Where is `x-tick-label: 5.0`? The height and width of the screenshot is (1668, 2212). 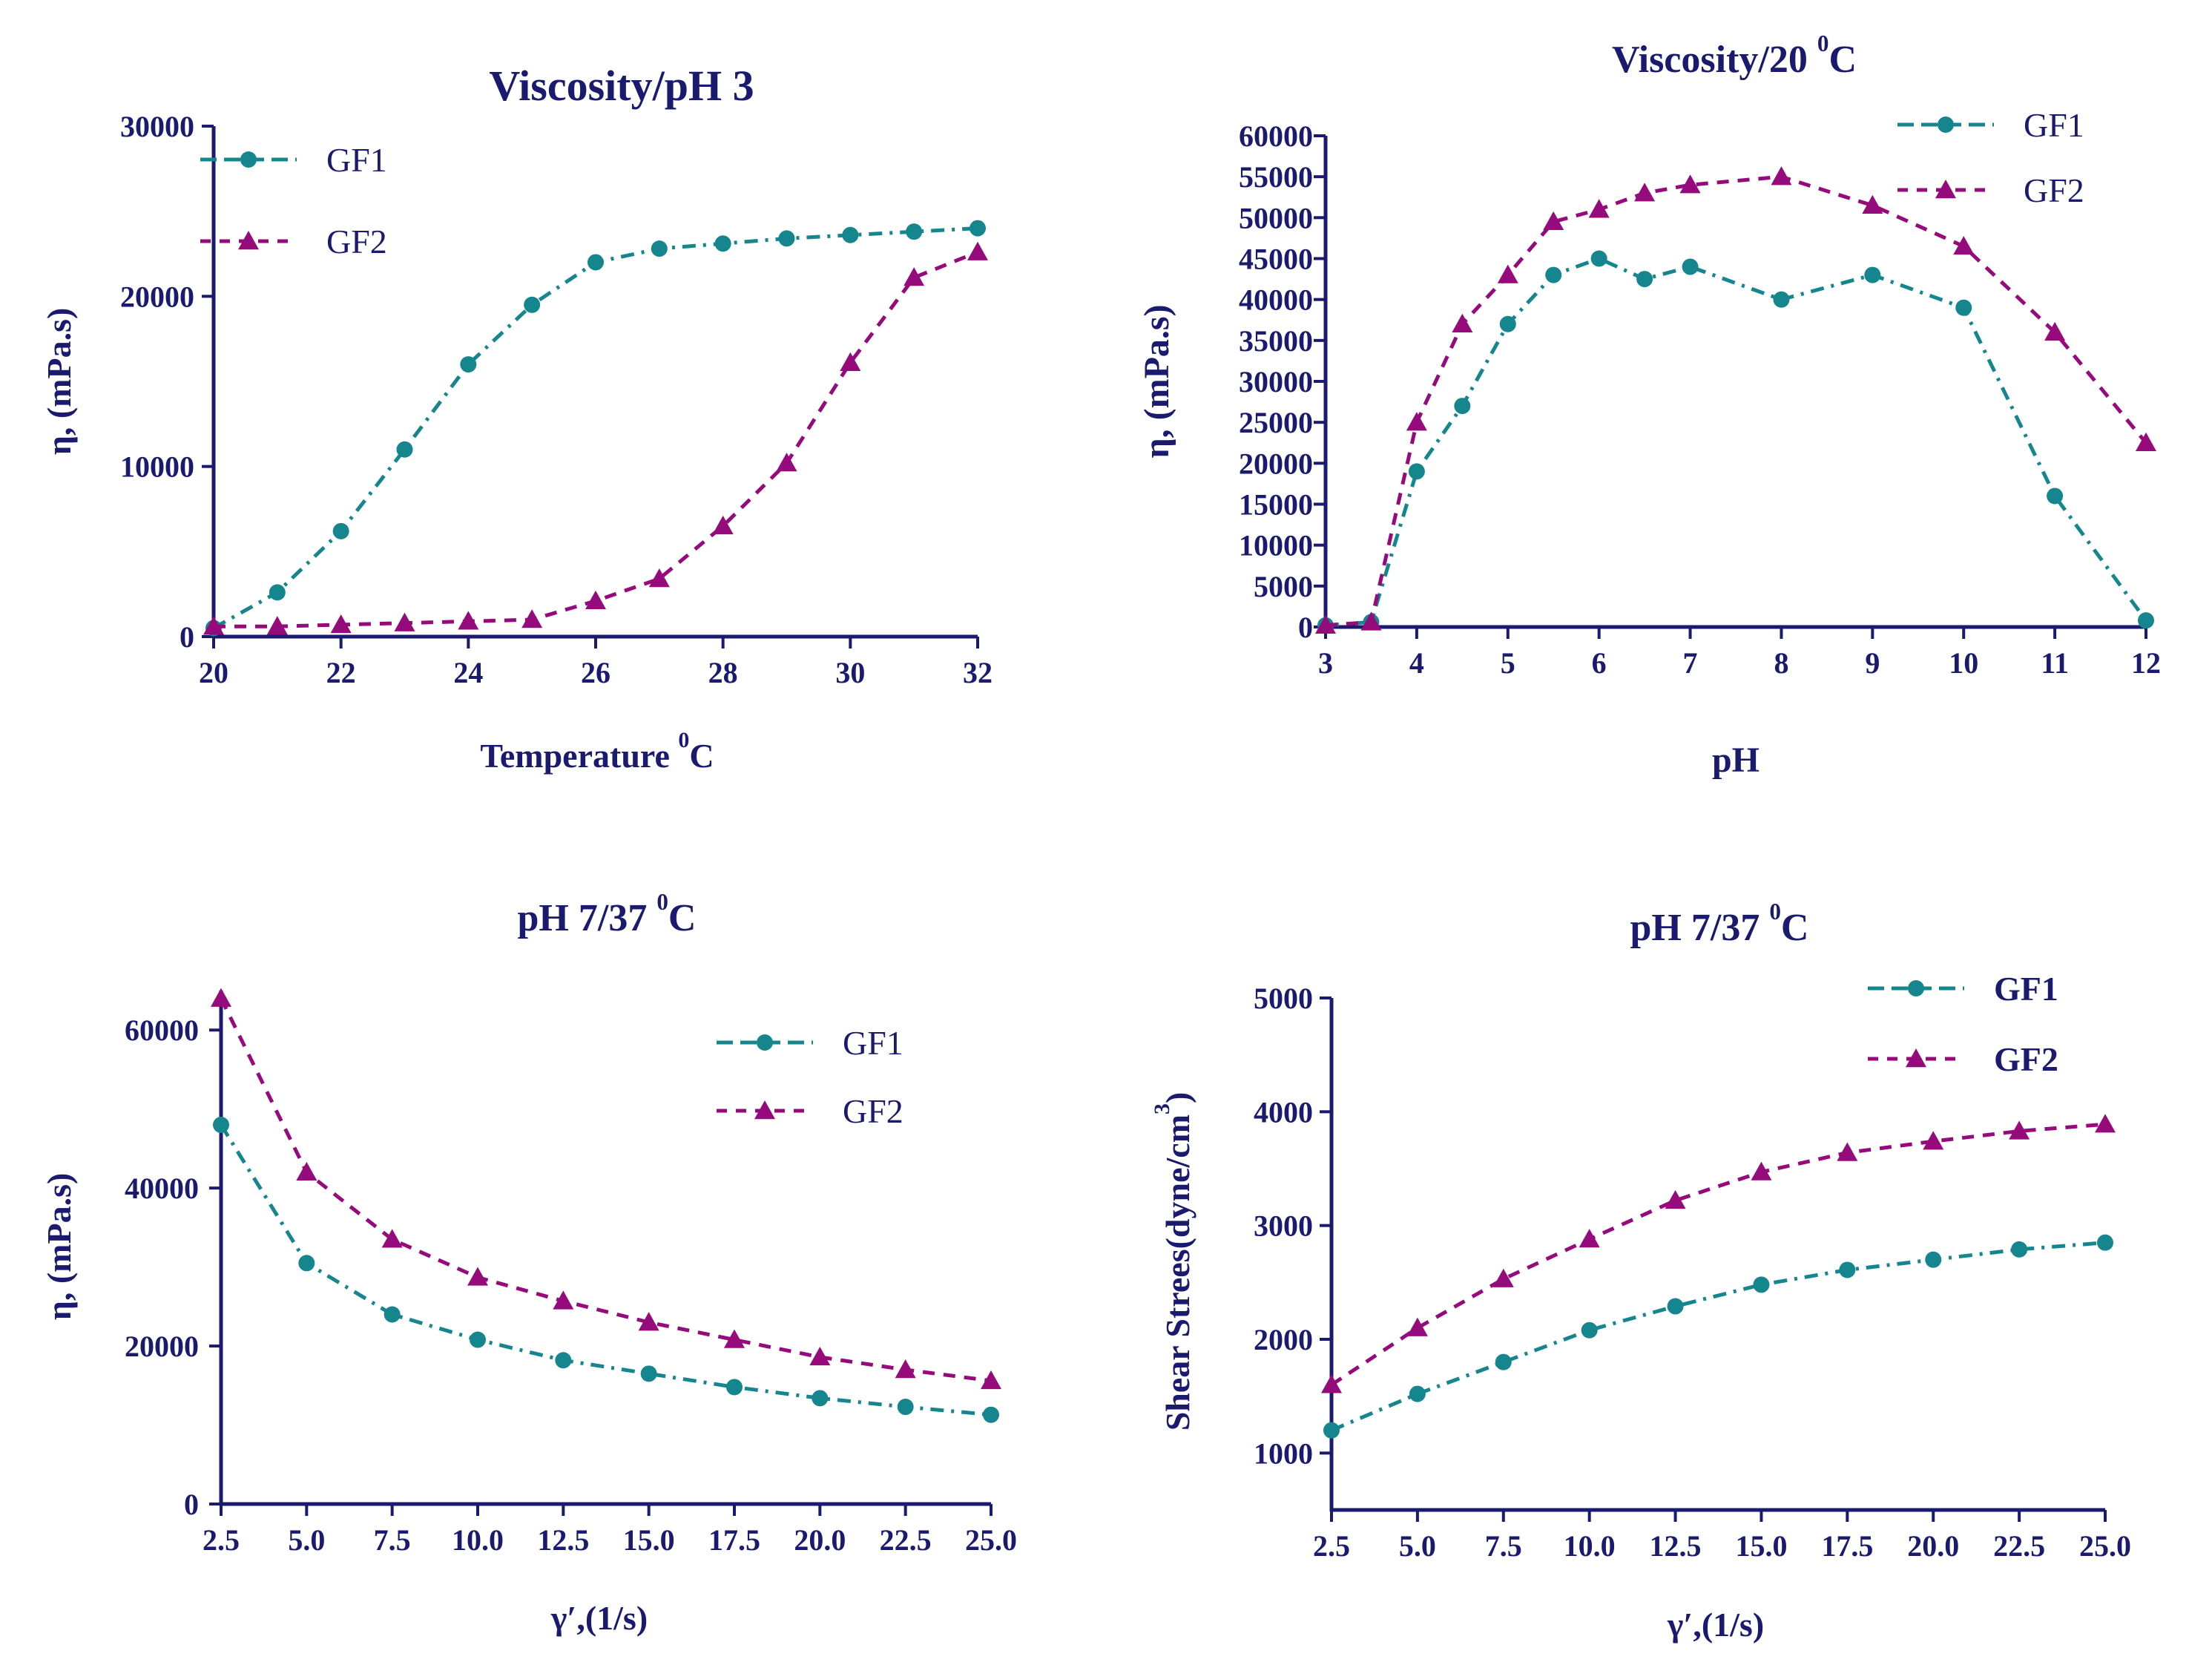
x-tick-label: 5.0 is located at coordinates (307, 1540).